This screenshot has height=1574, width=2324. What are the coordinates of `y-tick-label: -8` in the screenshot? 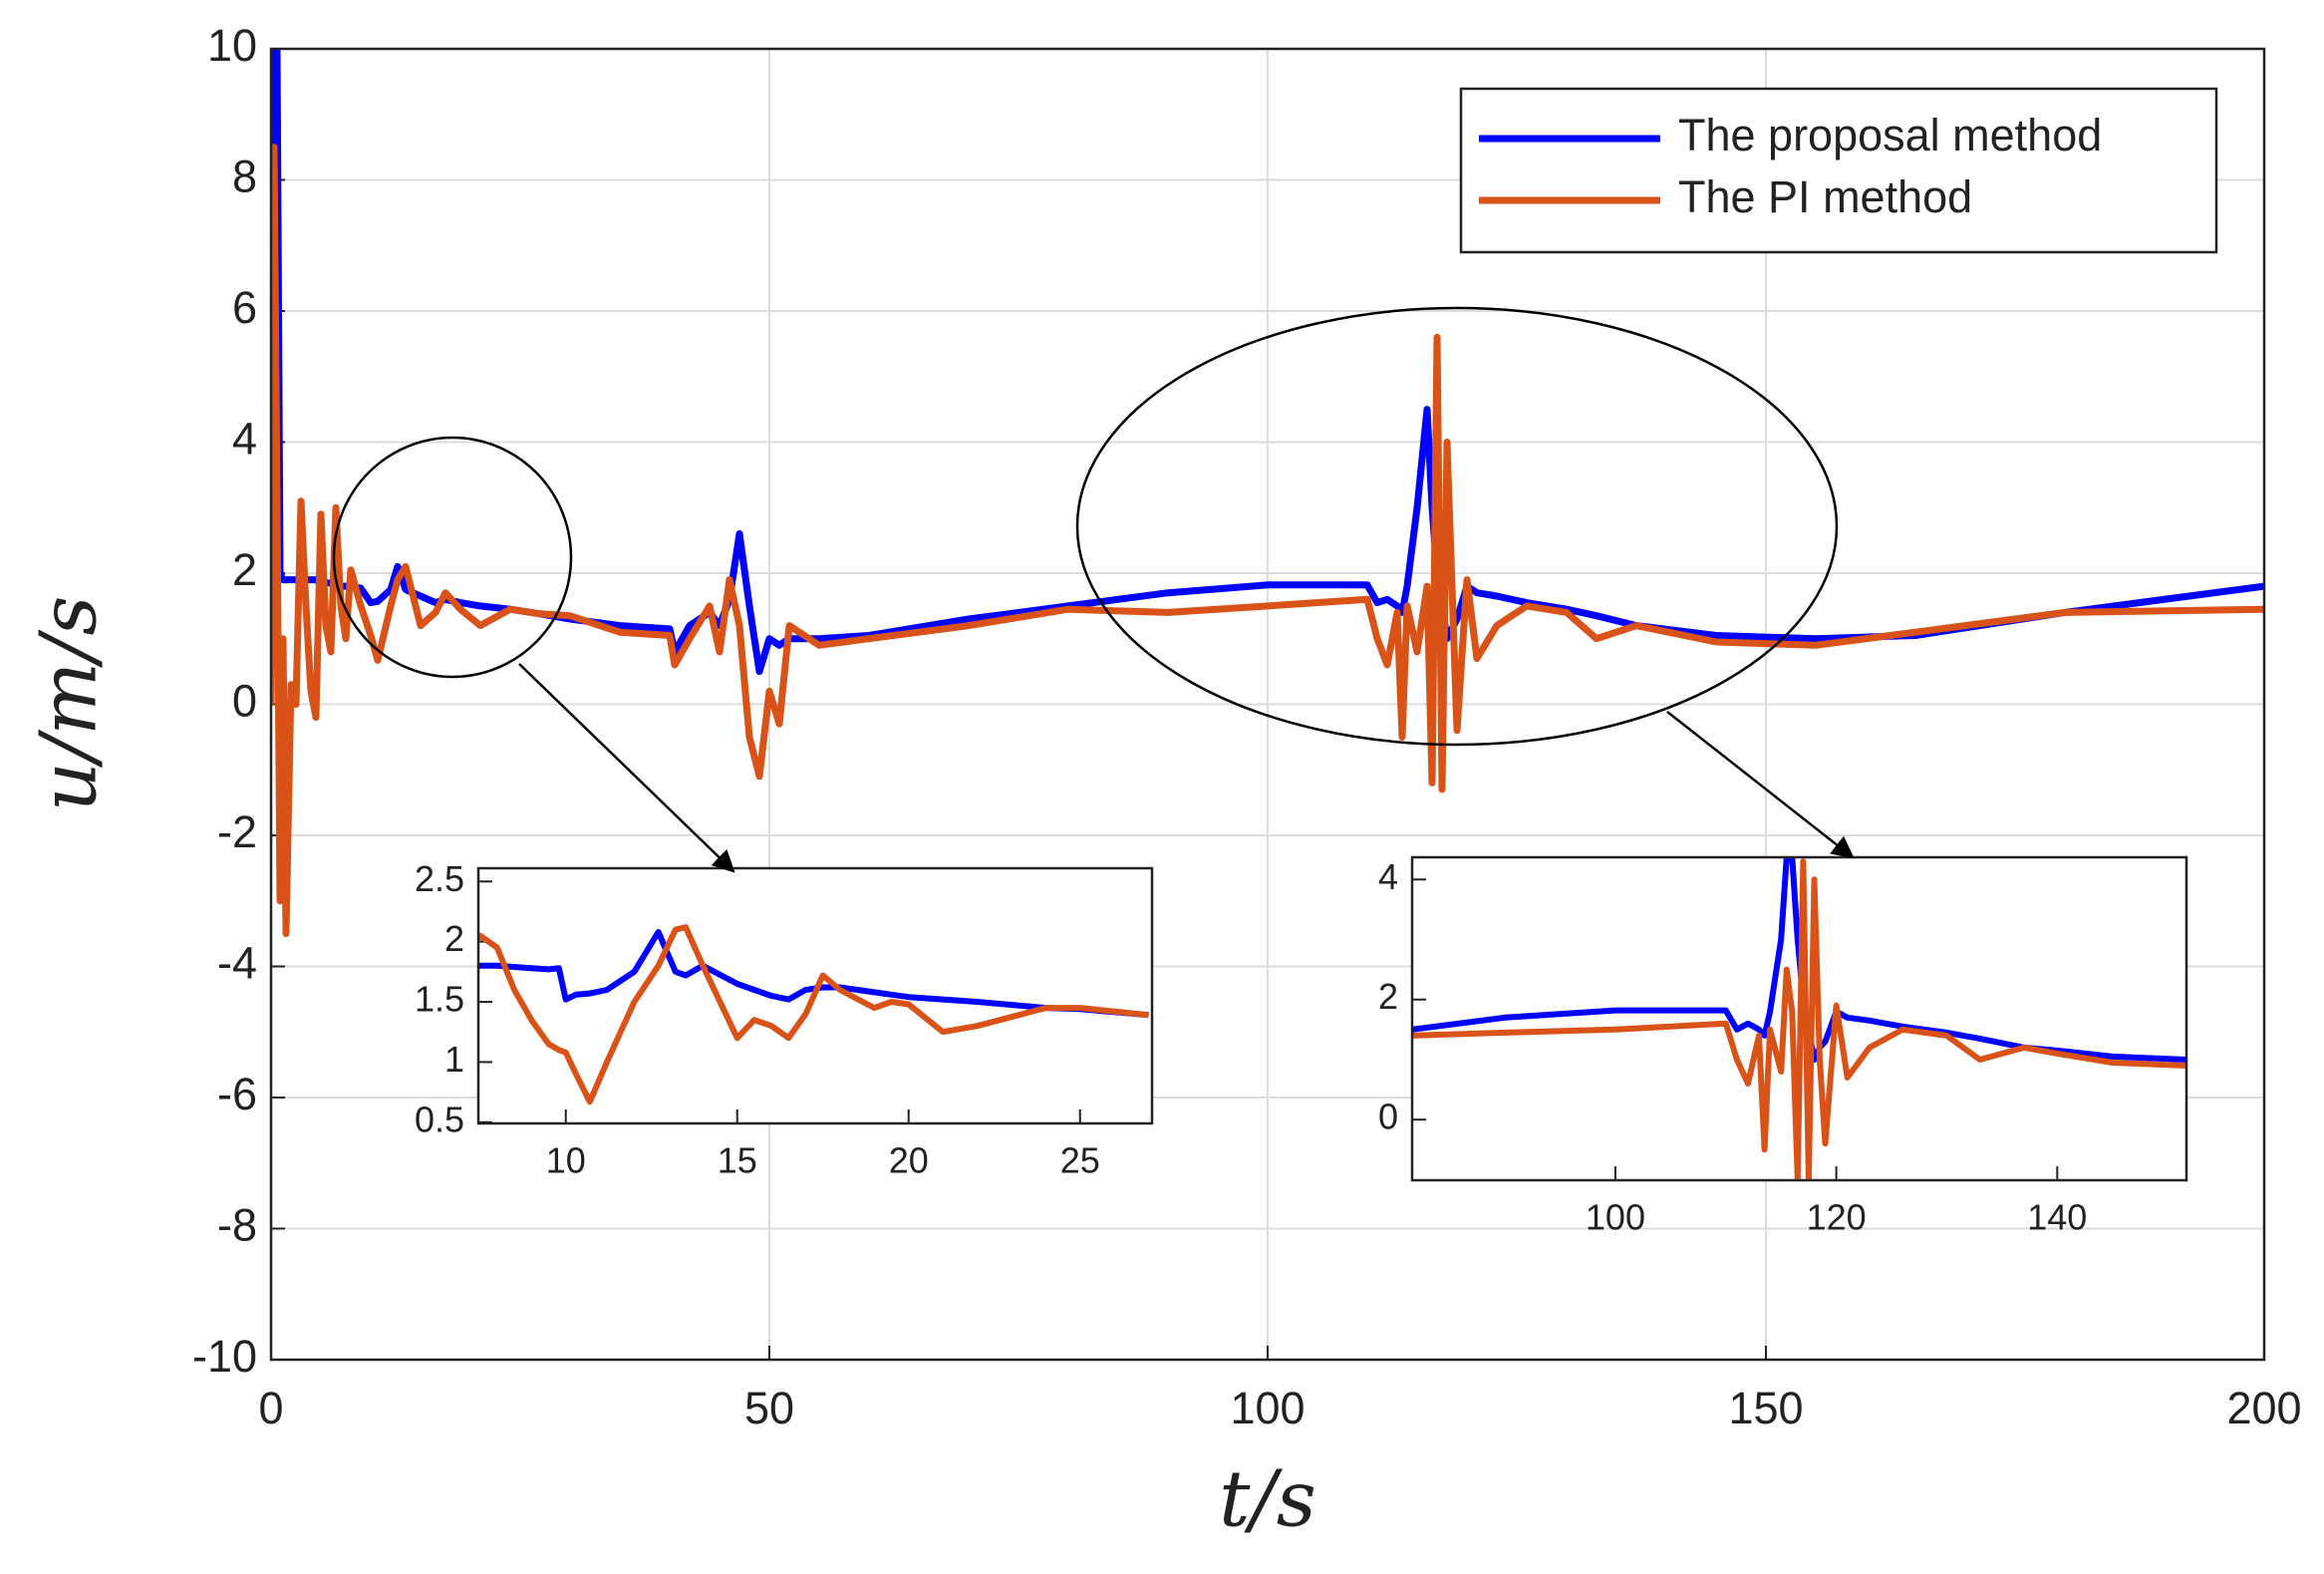 It's located at (237, 1224).